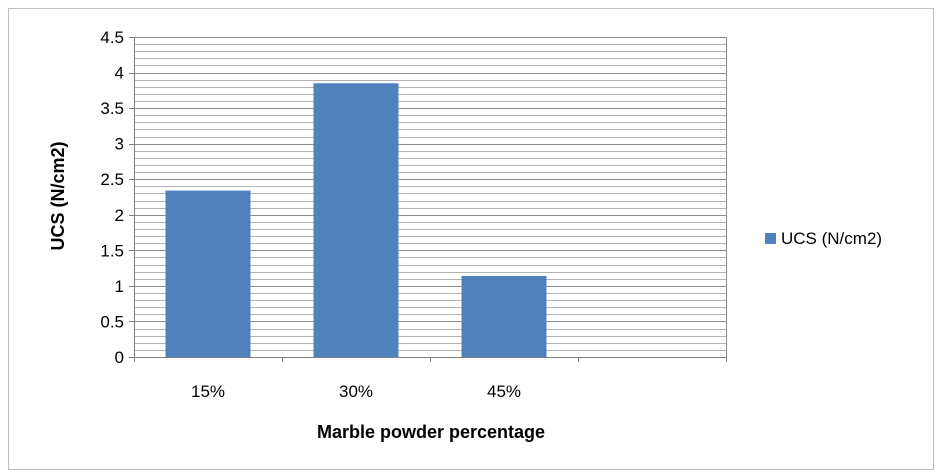 The image size is (938, 474). I want to click on y-tick-label: 1, so click(119, 286).